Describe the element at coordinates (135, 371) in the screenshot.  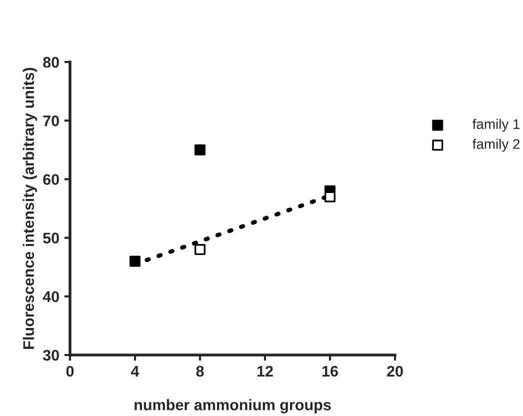
I see `x-tick-label: 4` at that location.